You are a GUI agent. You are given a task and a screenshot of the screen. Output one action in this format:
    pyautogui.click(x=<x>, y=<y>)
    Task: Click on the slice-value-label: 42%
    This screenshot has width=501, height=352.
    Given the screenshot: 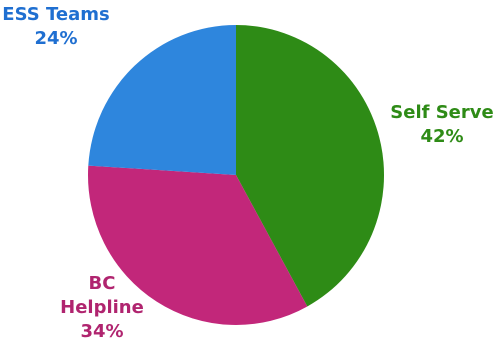 What is the action you would take?
    pyautogui.click(x=441, y=136)
    